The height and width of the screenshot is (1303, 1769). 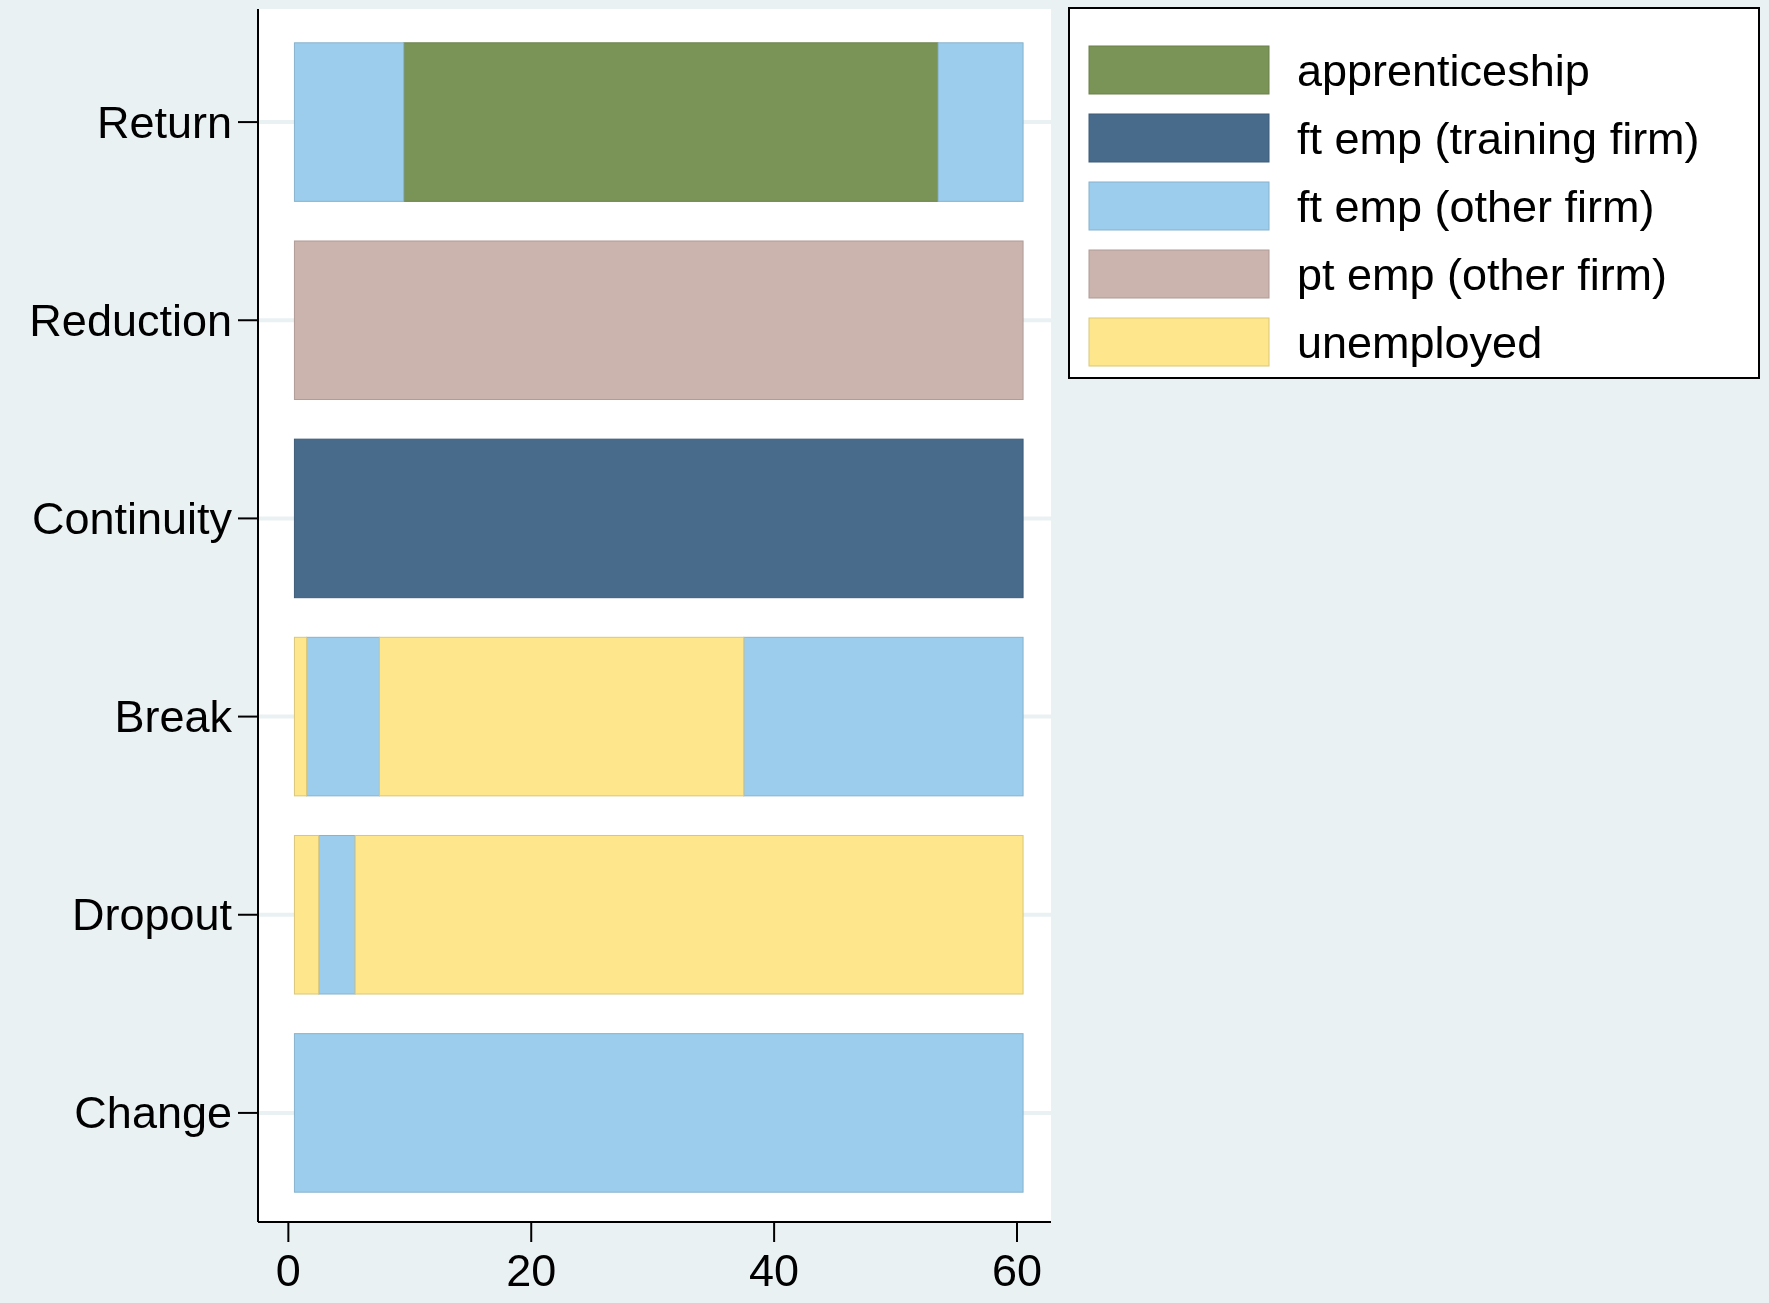 What do you see at coordinates (1498, 138) in the screenshot?
I see `legend-label: ft emp (training firm)` at bounding box center [1498, 138].